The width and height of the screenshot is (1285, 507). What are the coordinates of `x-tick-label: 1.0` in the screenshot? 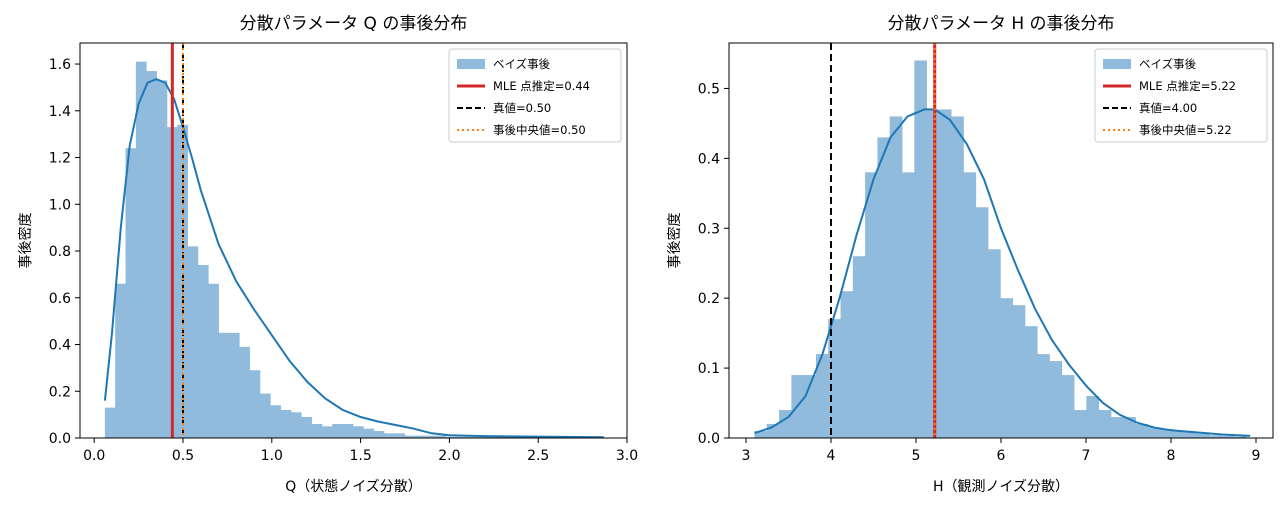 It's located at (272, 456).